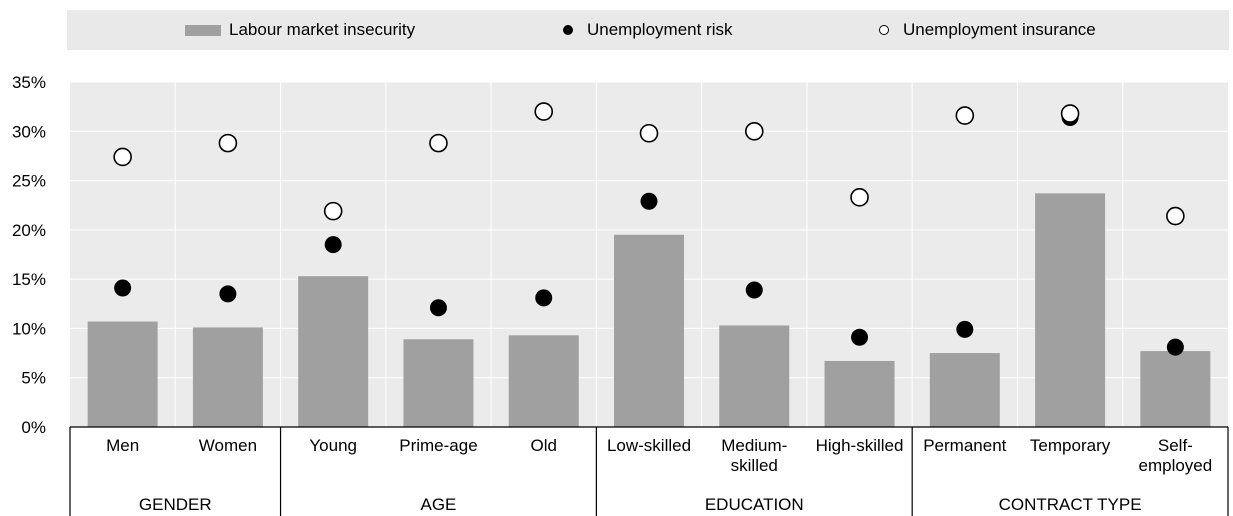 The height and width of the screenshot is (516, 1233). Describe the element at coordinates (33, 427) in the screenshot. I see `y-tick-label: 0%` at that location.